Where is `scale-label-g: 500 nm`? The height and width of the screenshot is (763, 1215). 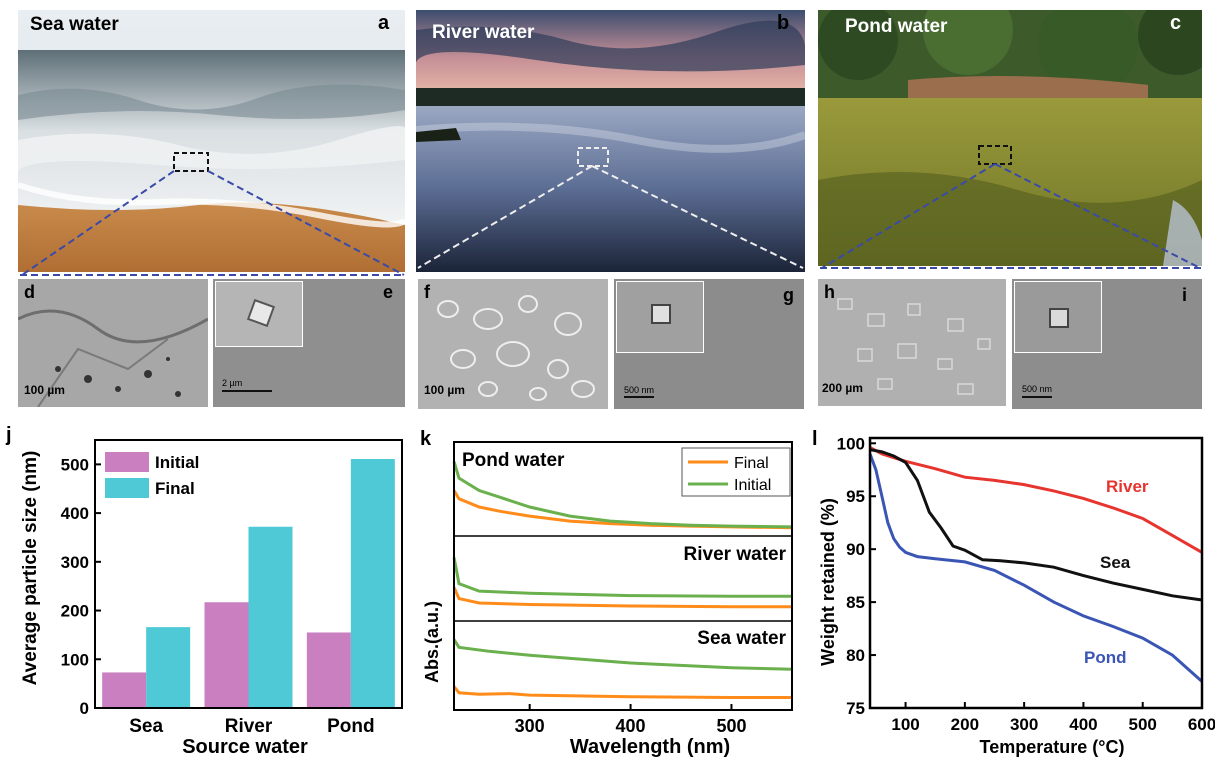 scale-label-g: 500 nm is located at coordinates (639, 390).